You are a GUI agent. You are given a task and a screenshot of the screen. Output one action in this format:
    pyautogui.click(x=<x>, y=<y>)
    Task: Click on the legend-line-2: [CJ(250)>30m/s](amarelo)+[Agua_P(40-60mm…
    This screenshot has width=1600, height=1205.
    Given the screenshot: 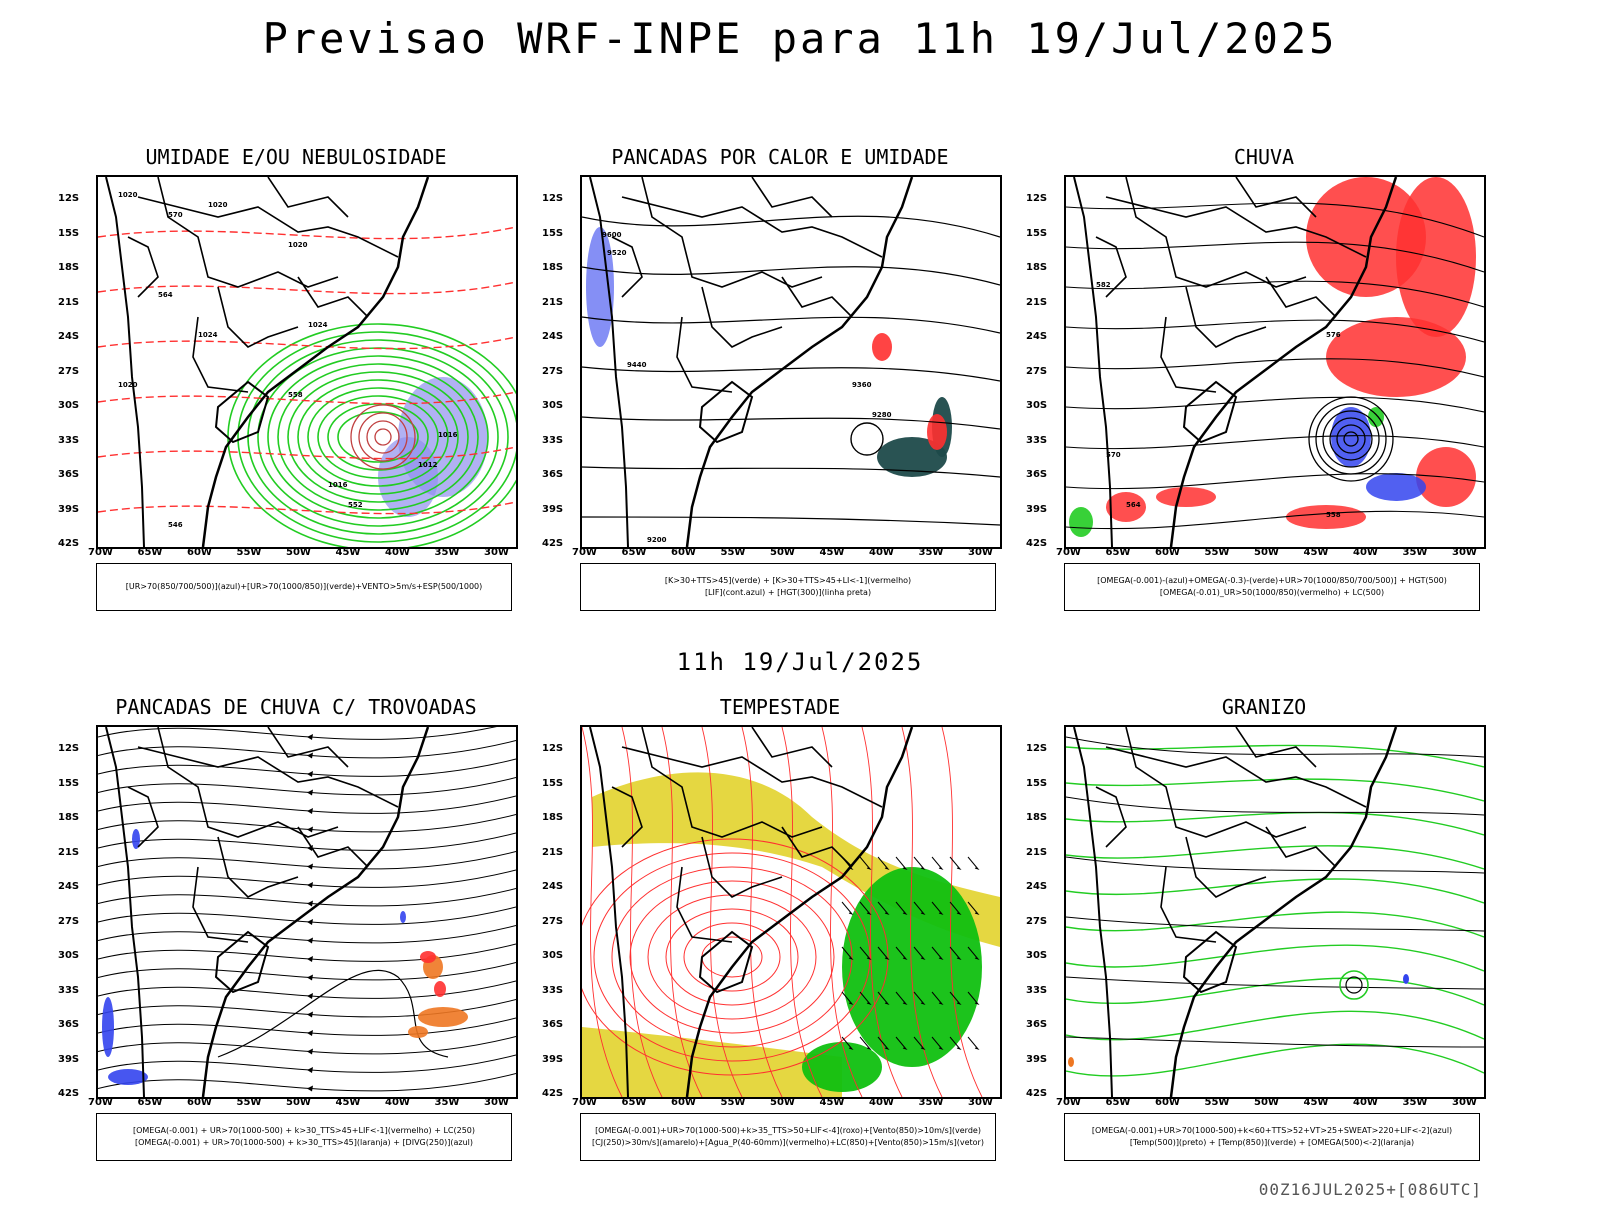 What is the action you would take?
    pyautogui.click(x=788, y=1142)
    